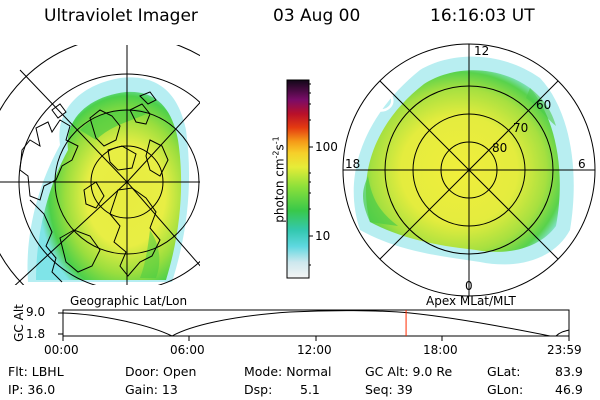 Image resolution: width=600 pixels, height=400 pixels. What do you see at coordinates (317, 16) in the screenshot?
I see `date-label: 03 Aug 00` at bounding box center [317, 16].